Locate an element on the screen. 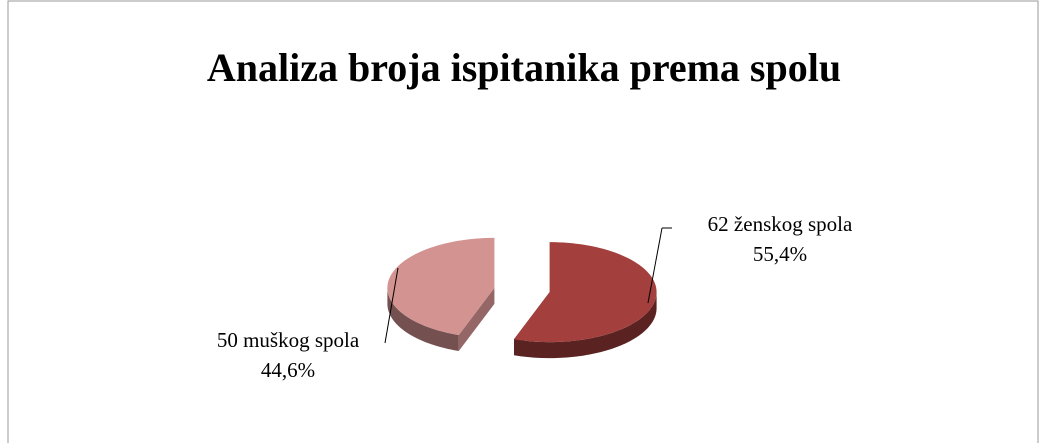 This screenshot has height=443, width=1046. slice-label: 62 ženskog spola is located at coordinates (780, 224).